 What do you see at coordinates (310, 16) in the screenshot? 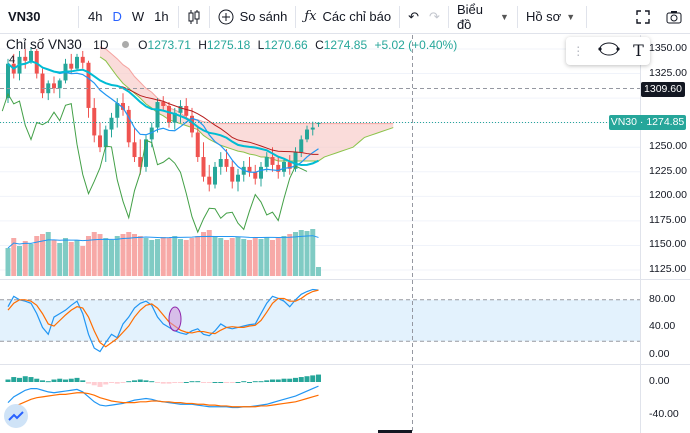
I see `function-icon: ƒx` at bounding box center [310, 16].